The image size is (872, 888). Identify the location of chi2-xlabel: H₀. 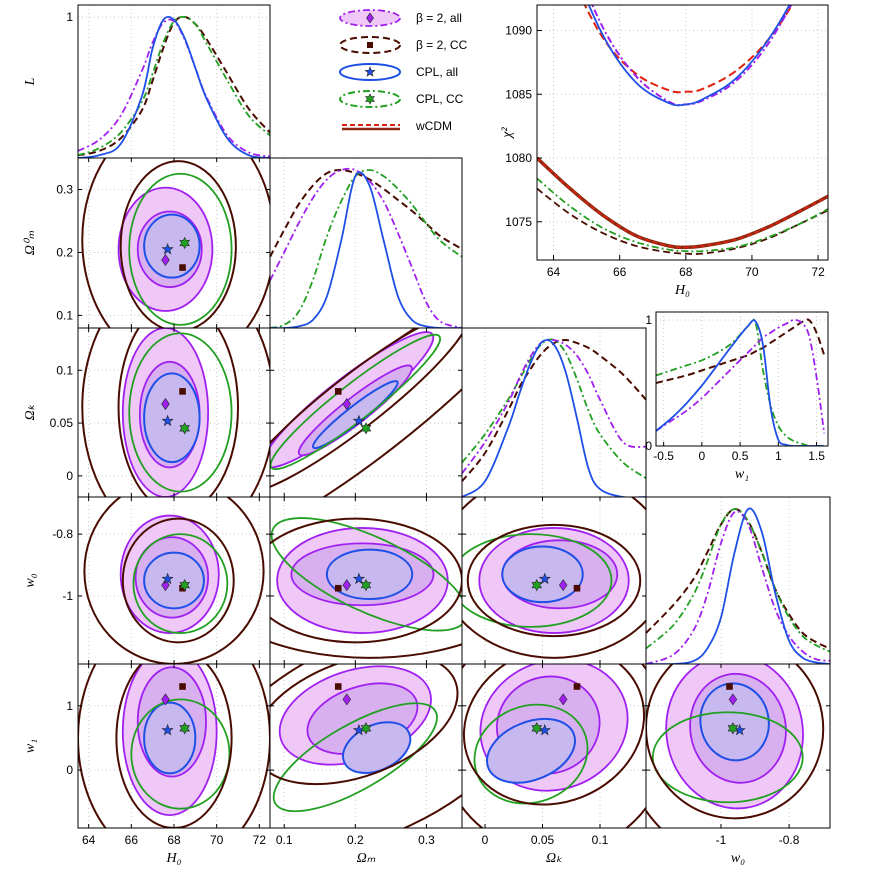
(682, 290).